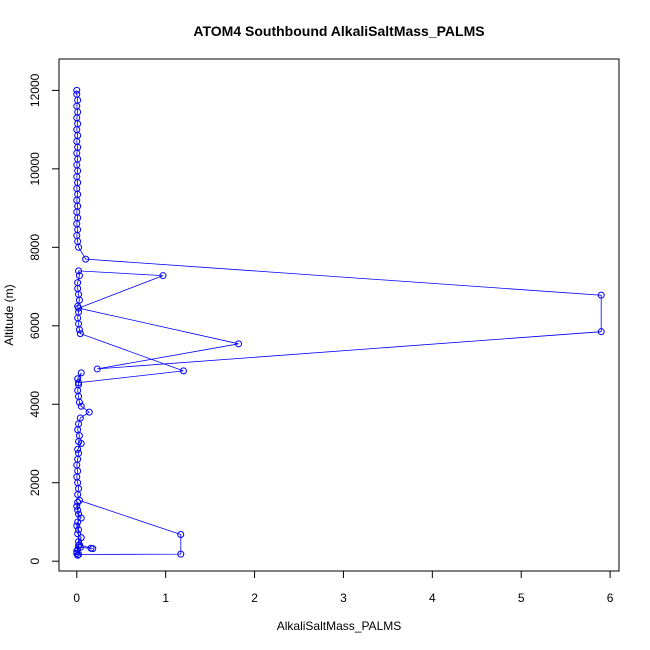  I want to click on y-axis: 0 2000 4000 6000 8000 10000 12000, so click(44, 319).